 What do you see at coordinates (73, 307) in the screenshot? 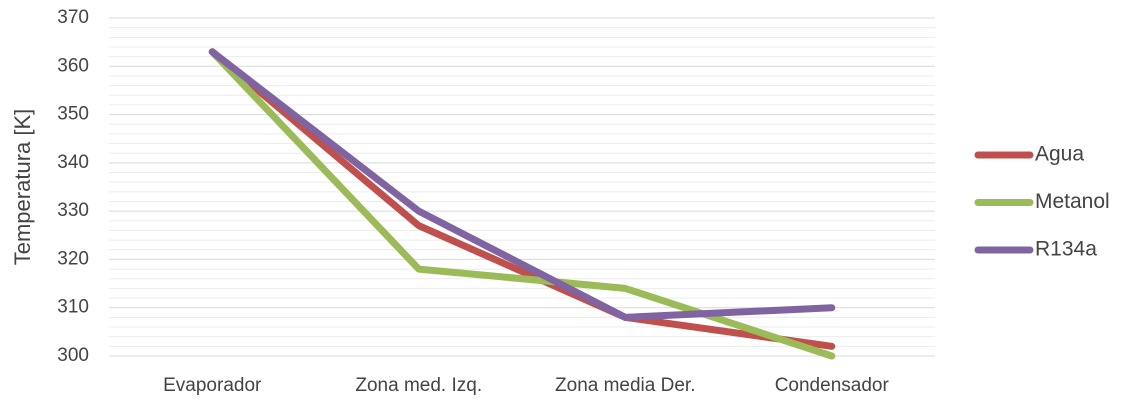
I see `y-tick-label: 310` at bounding box center [73, 307].